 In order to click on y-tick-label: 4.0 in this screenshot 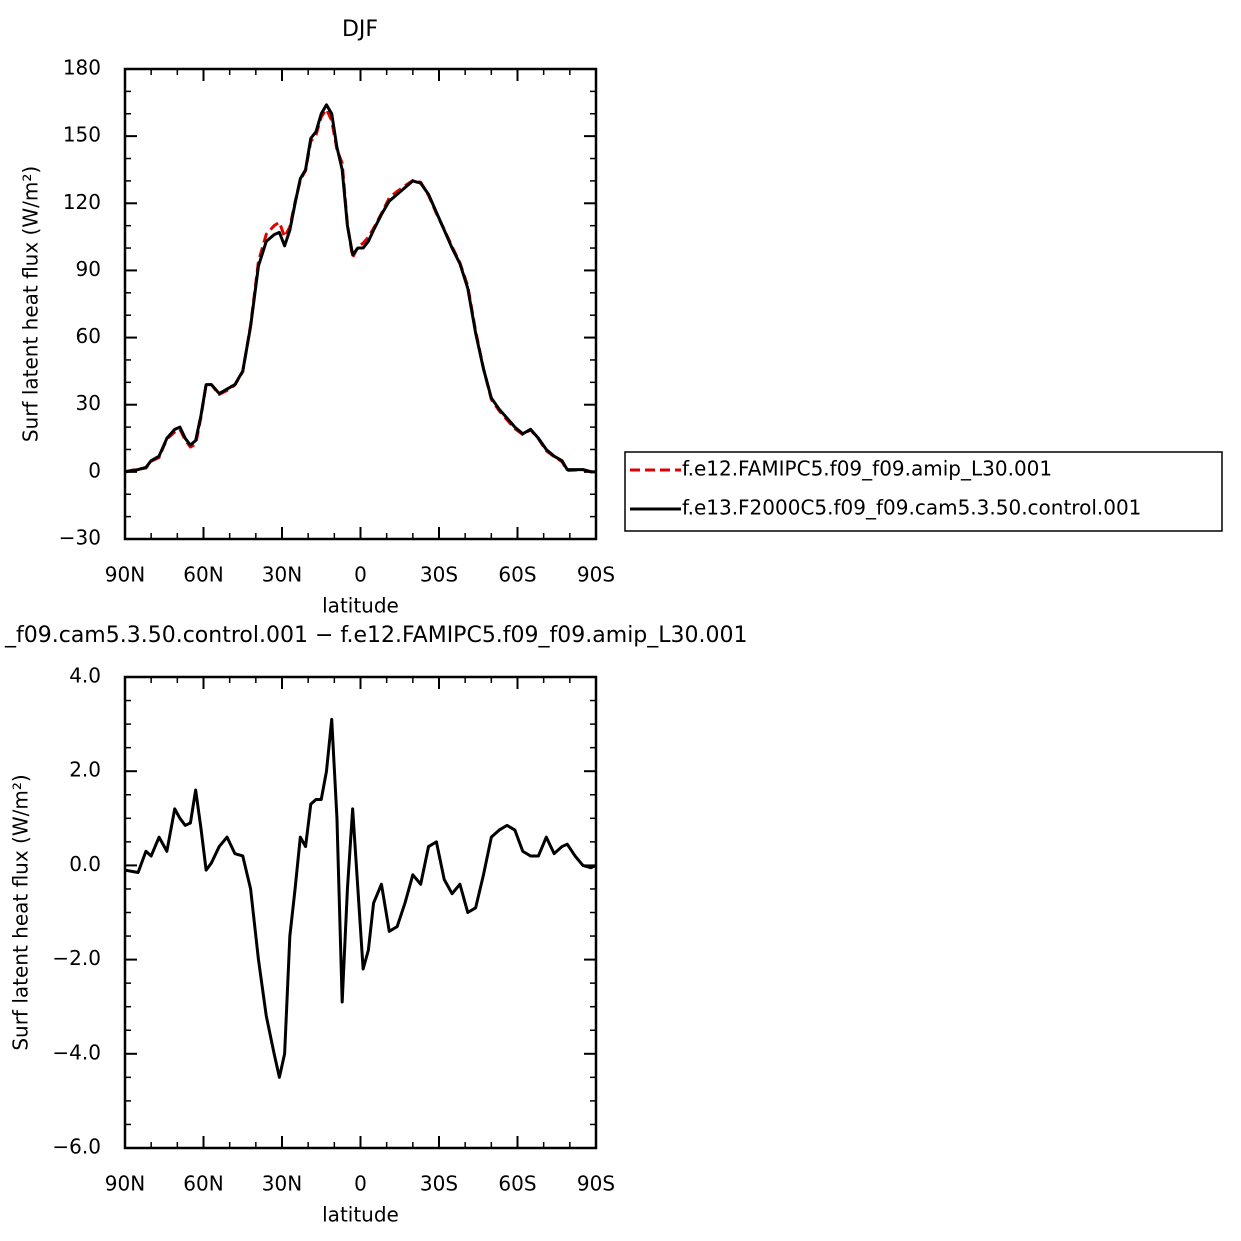, I will do `click(85, 676)`.